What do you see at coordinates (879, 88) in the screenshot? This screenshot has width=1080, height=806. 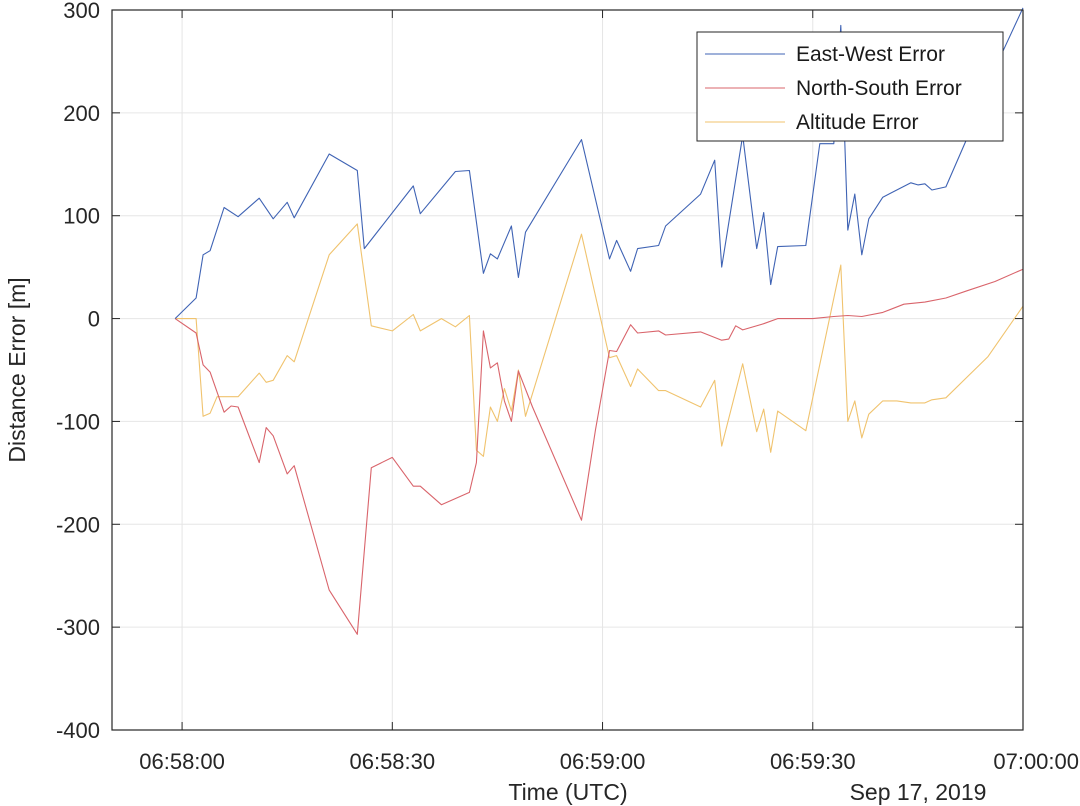 I see `legend-label-north-south: North-South Error` at bounding box center [879, 88].